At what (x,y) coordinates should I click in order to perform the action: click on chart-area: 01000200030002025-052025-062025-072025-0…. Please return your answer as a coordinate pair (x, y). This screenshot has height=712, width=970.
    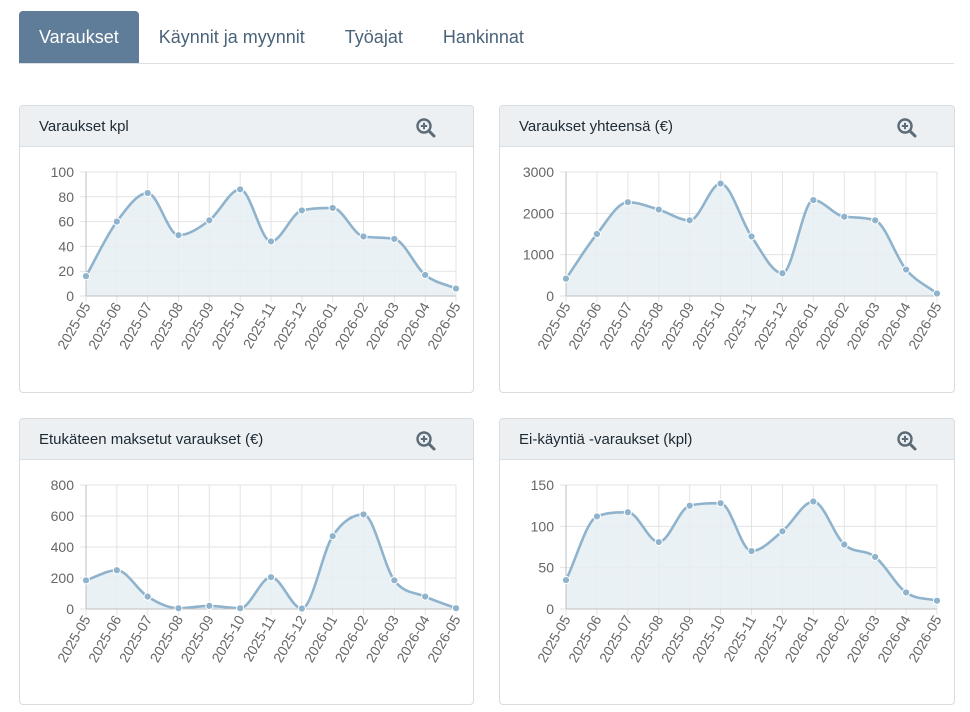
    Looking at the image, I should click on (734, 258).